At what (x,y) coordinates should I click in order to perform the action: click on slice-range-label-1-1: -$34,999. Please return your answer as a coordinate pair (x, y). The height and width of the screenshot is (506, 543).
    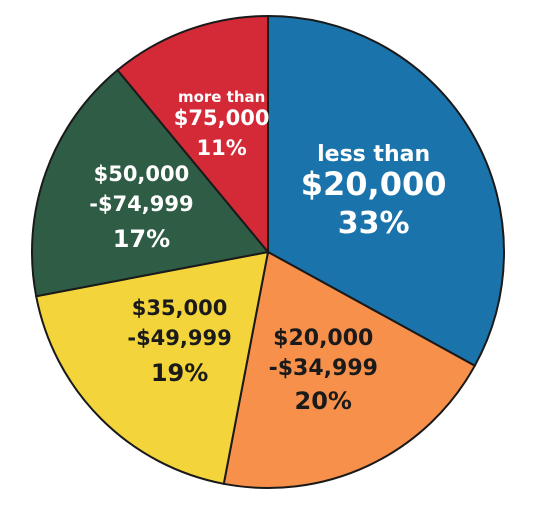
    Looking at the image, I should click on (323, 368).